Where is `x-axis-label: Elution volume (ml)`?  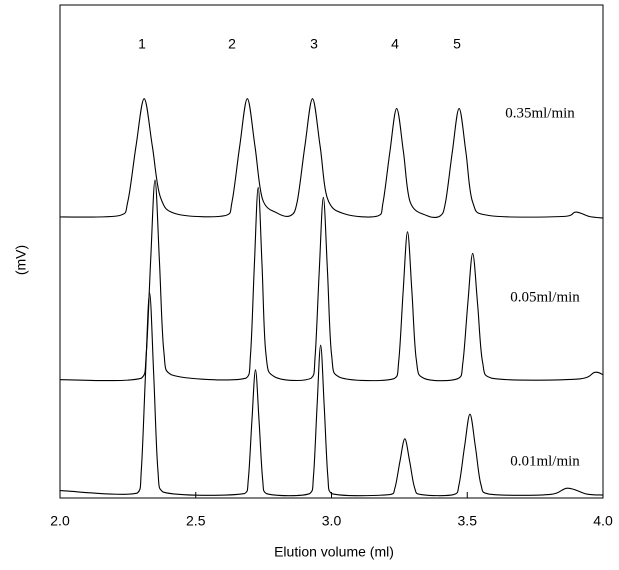 x-axis-label: Elution volume (ml) is located at coordinates (334, 552).